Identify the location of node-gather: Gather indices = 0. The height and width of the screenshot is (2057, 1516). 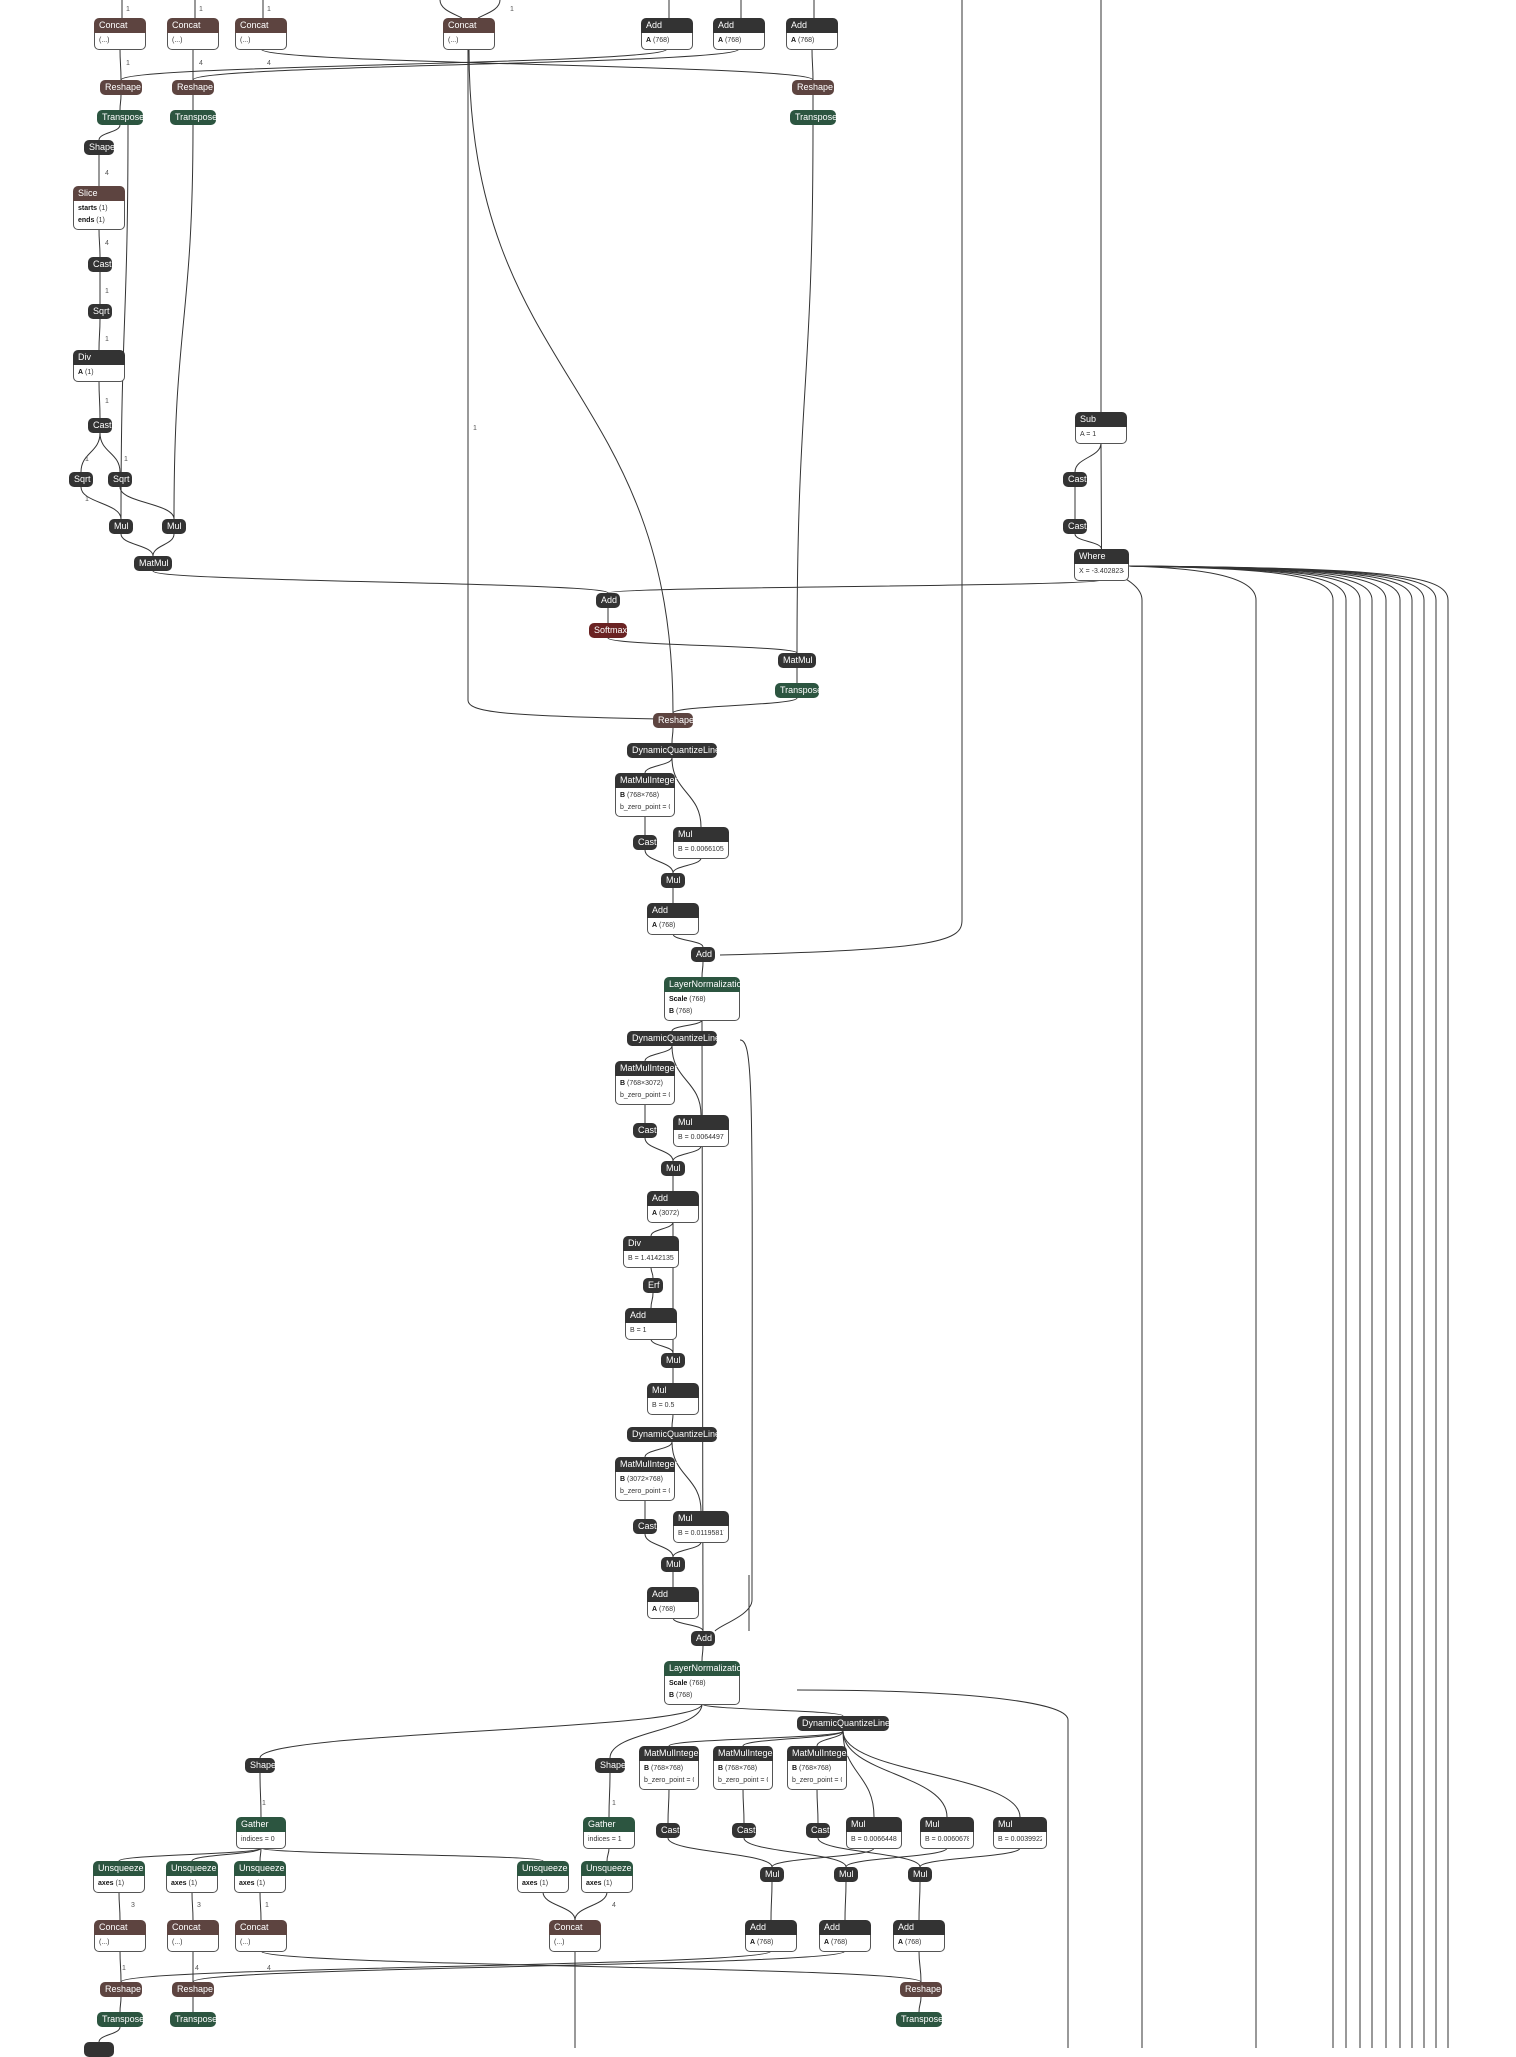
(261, 1833).